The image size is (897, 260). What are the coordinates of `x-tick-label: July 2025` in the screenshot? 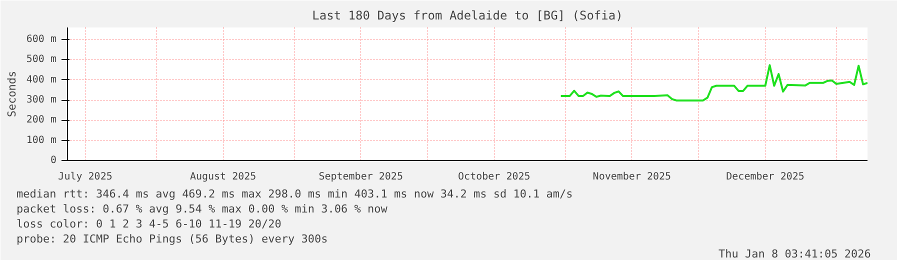 It's located at (85, 177).